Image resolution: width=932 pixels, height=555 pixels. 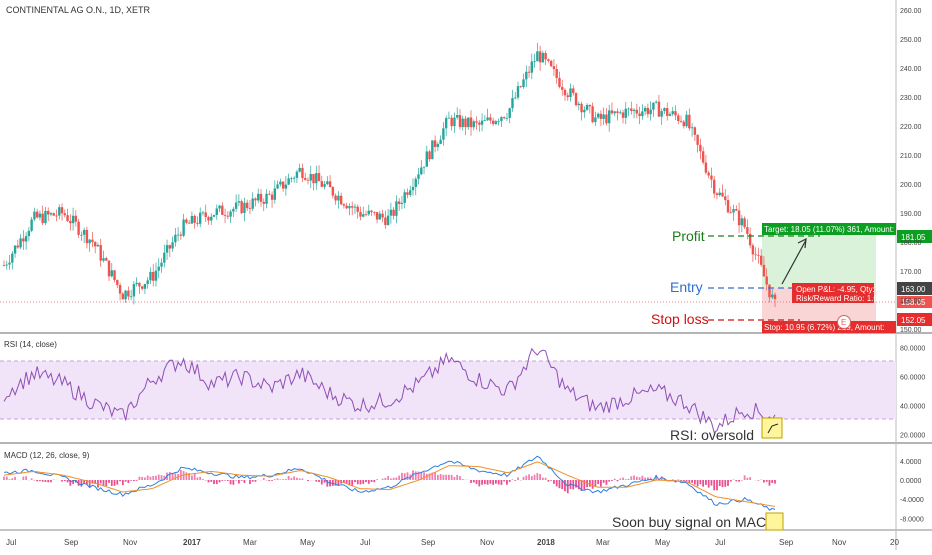 I want to click on time-tick-label: Jul, so click(x=365, y=542).